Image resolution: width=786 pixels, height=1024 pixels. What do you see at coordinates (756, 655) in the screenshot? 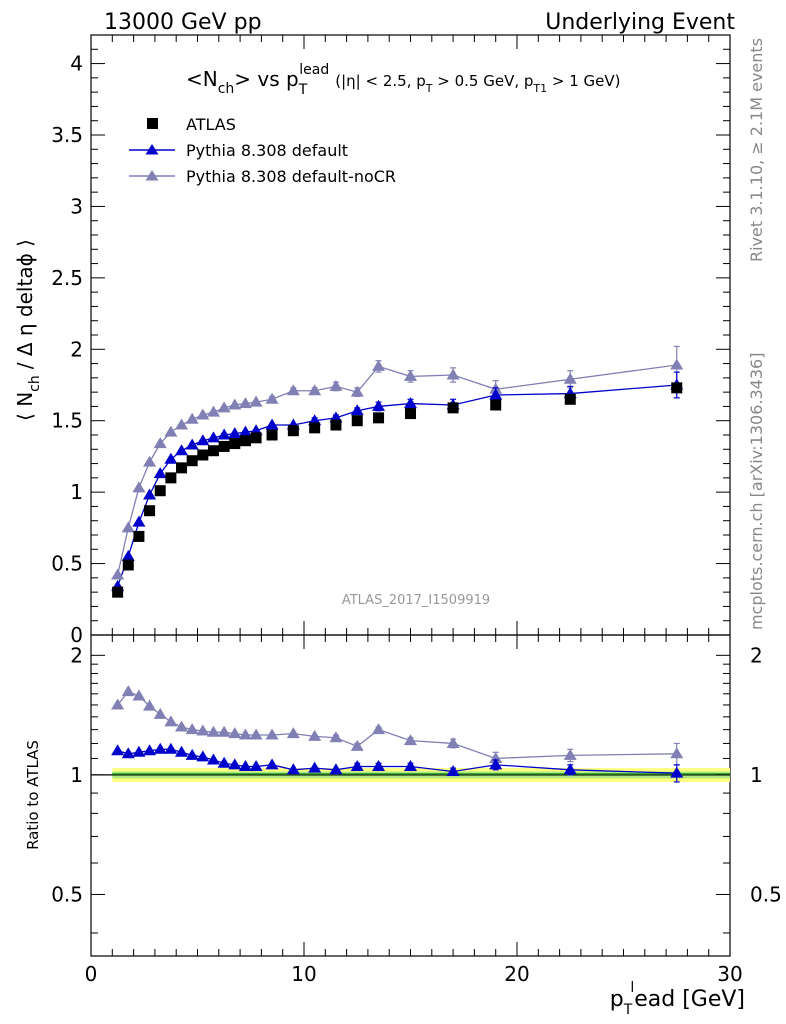
I see `ratio-y-tick-label-right: 2` at bounding box center [756, 655].